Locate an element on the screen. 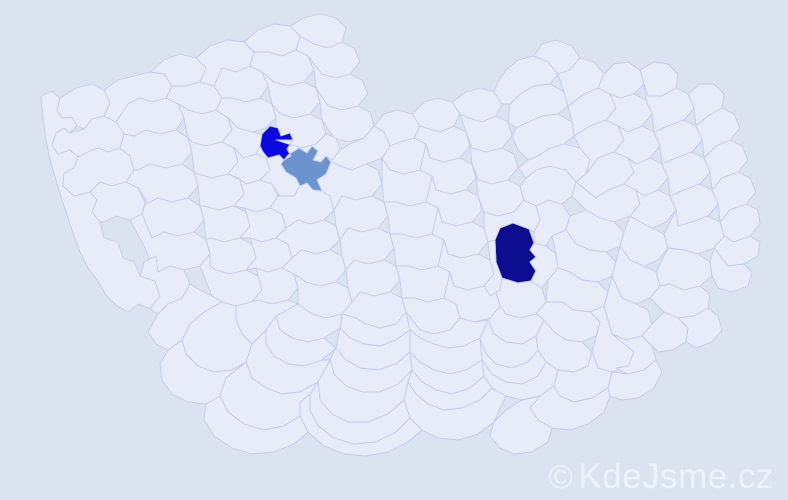 The image size is (788, 500). watermark-text: KdeJsme.cz is located at coordinates (676, 476).